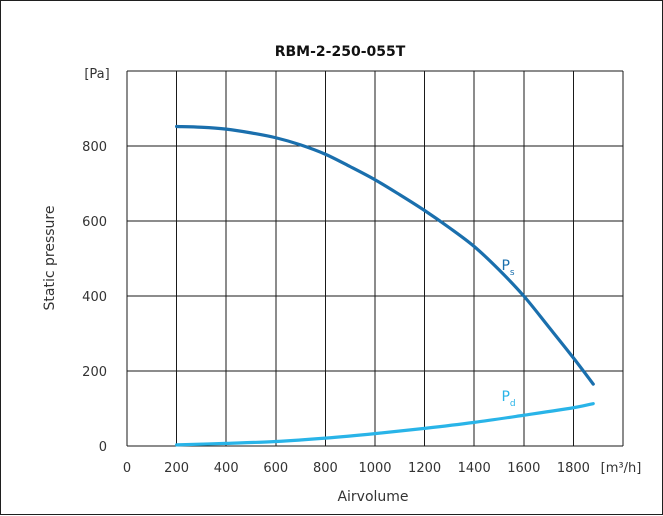  Describe the element at coordinates (275, 468) in the screenshot. I see `x-tick-label: 600` at that location.